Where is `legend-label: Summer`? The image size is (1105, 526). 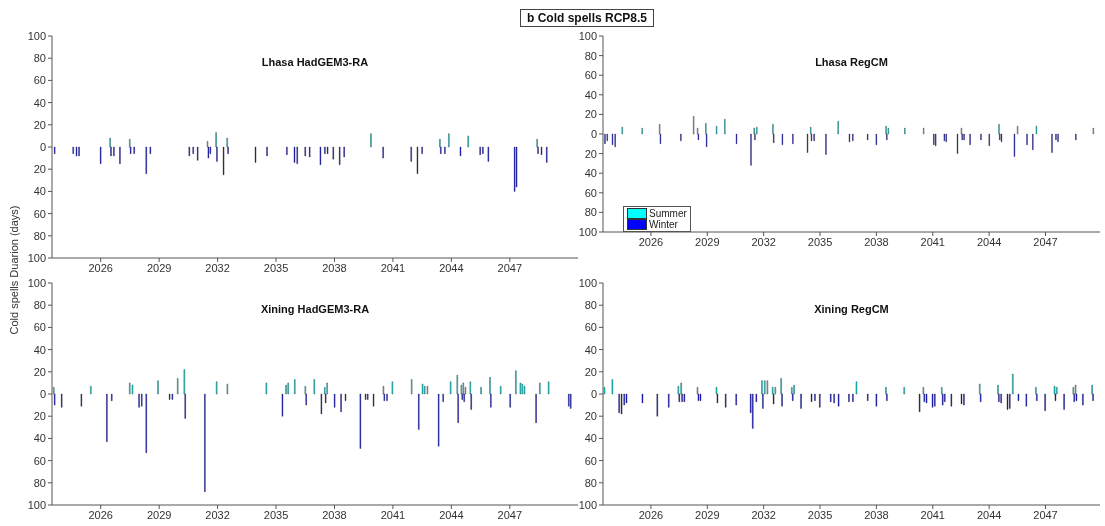 legend-label: Summer is located at coordinates (668, 213).